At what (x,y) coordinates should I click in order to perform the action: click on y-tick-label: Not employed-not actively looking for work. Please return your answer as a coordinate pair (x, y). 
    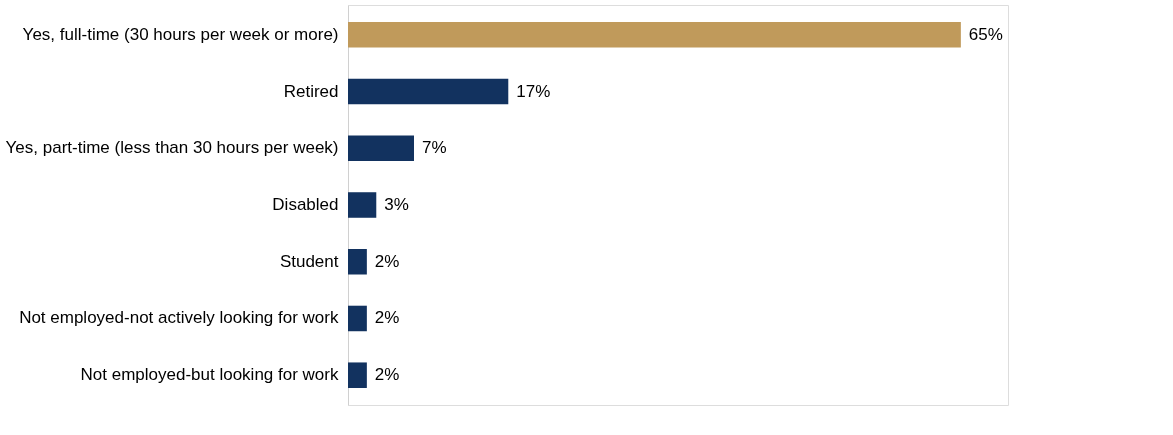
    Looking at the image, I should click on (179, 318).